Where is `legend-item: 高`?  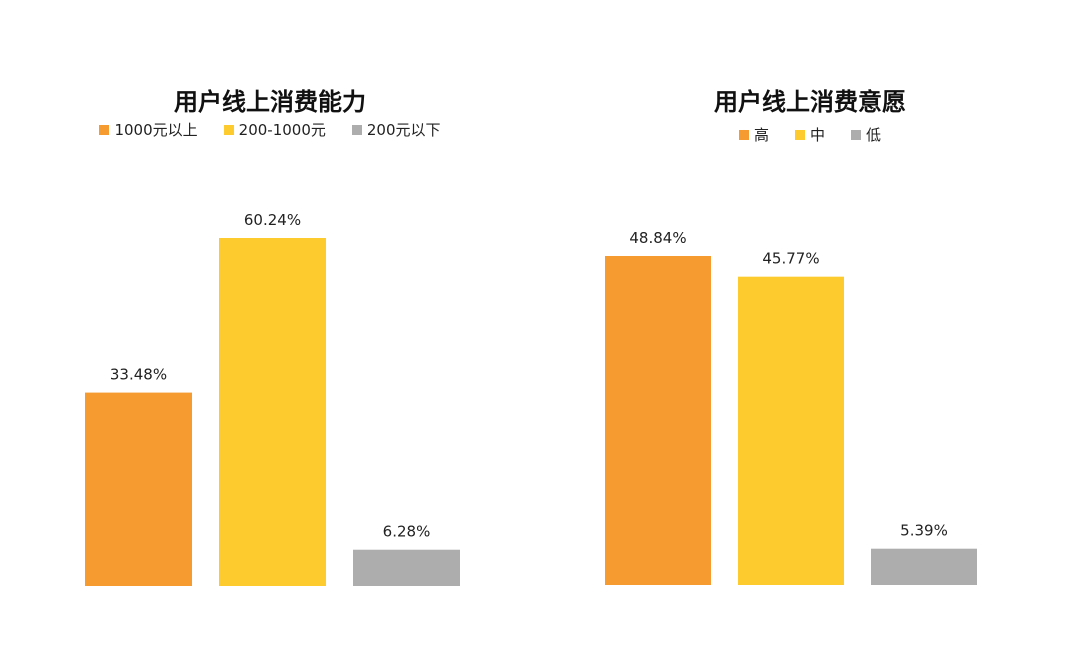 legend-item: 高 is located at coordinates (753, 134).